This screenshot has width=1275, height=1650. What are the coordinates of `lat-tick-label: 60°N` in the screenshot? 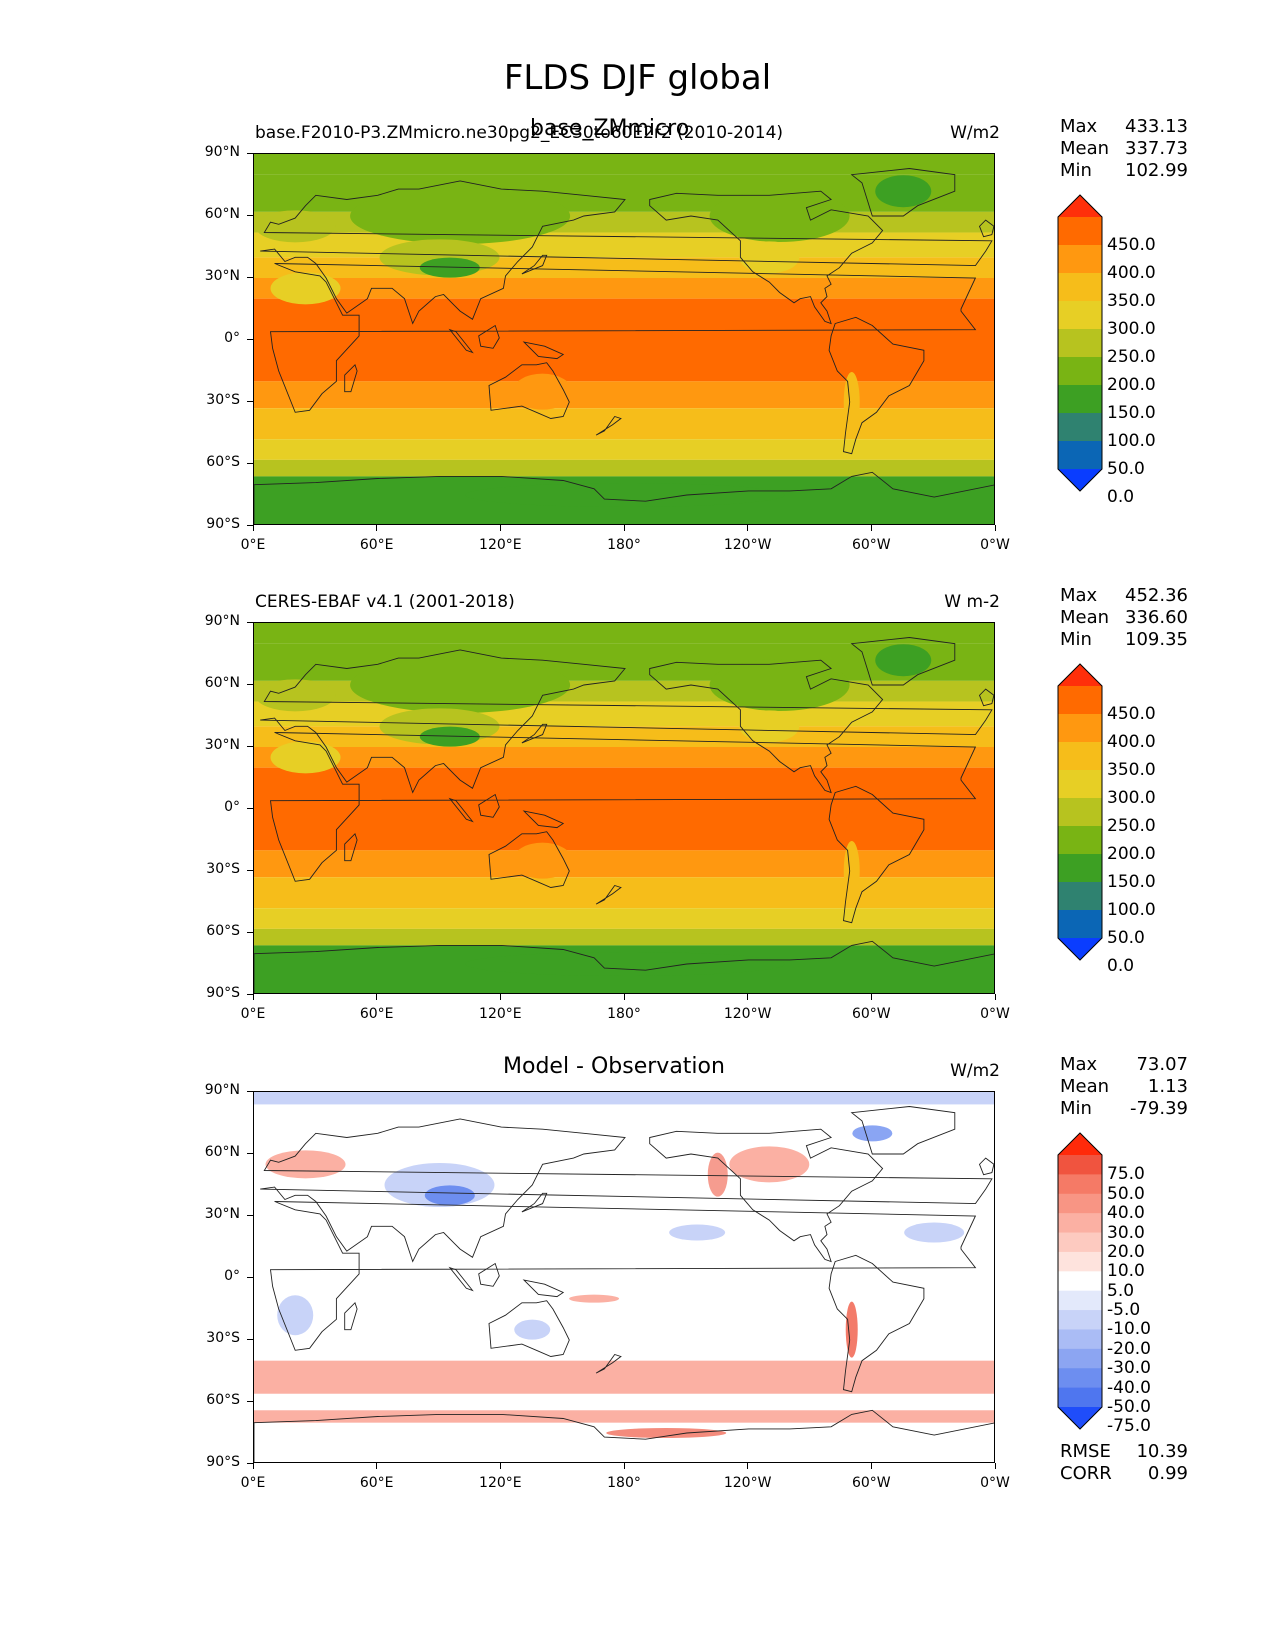 It's located at (222, 1152).